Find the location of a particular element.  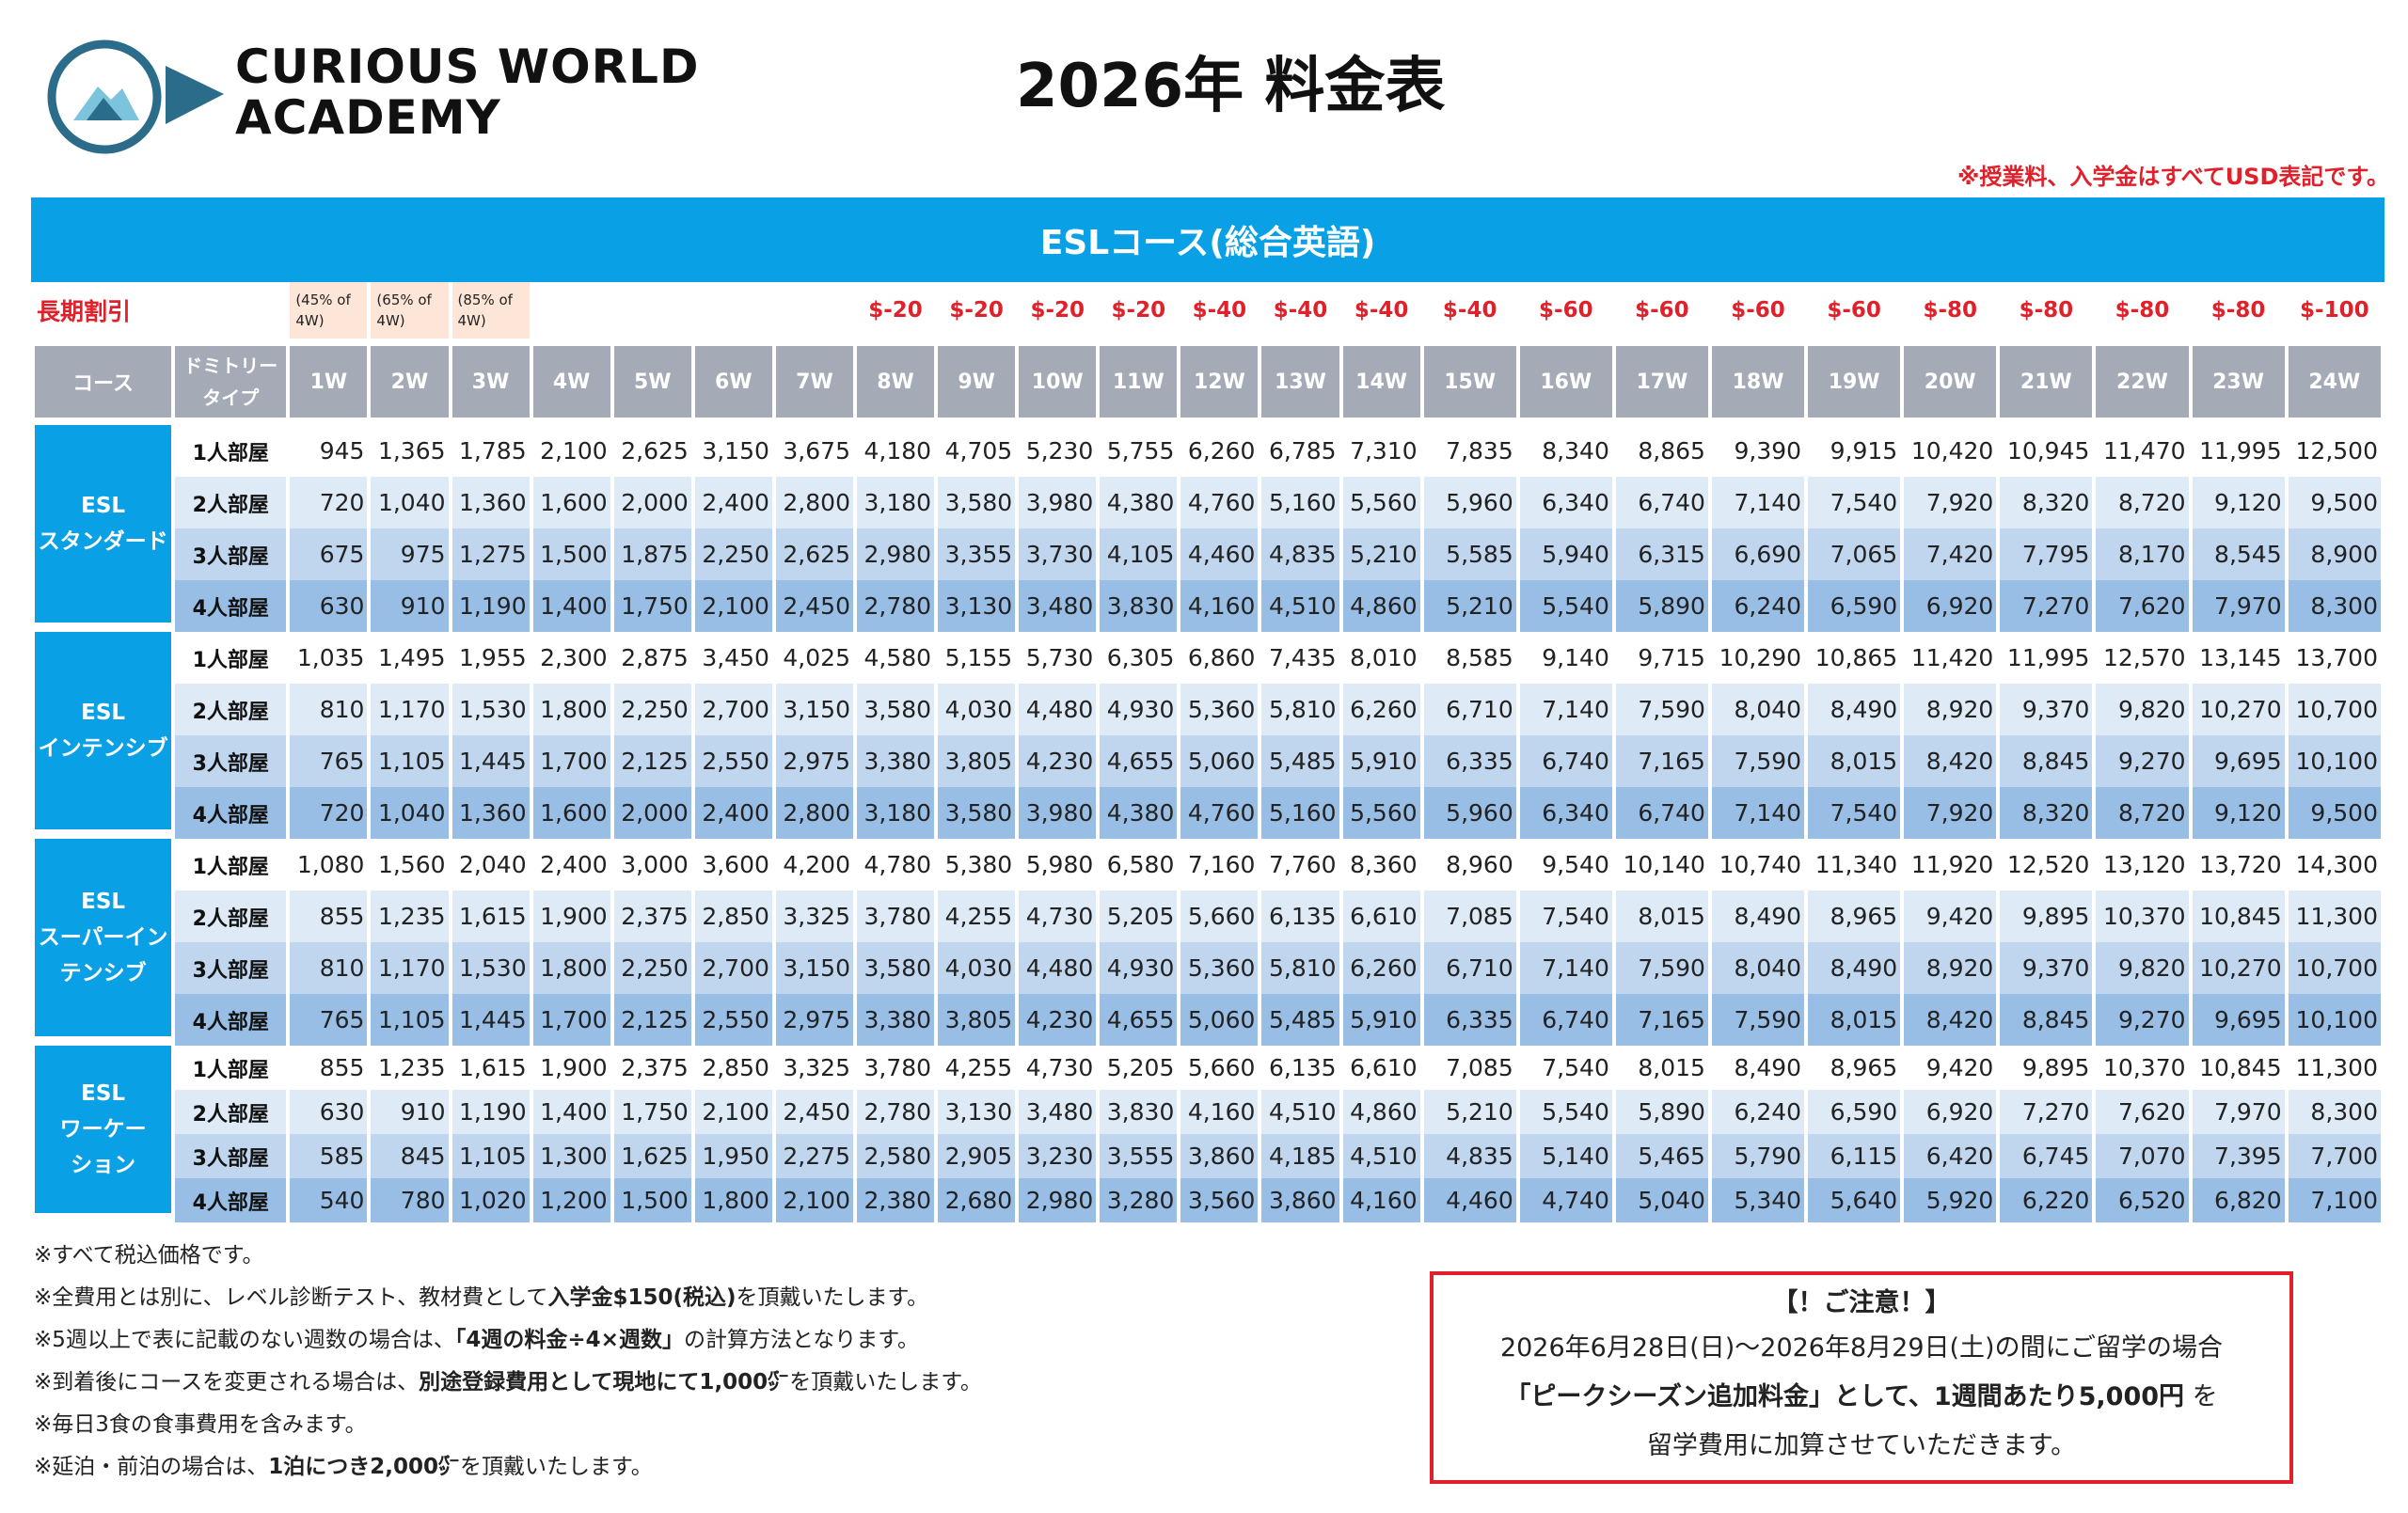

price-cell: 720 is located at coordinates (329, 813).